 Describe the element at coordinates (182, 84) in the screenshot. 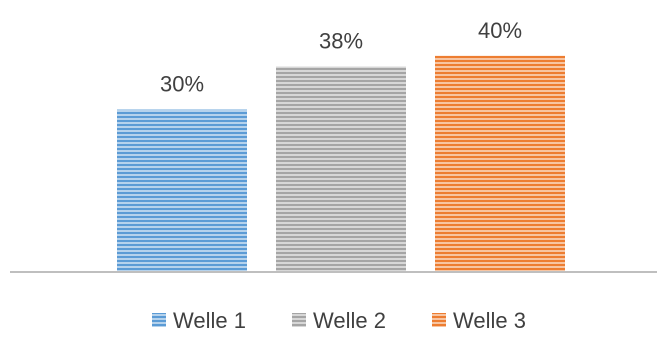

I see `data-label-welle-1: 30%` at that location.